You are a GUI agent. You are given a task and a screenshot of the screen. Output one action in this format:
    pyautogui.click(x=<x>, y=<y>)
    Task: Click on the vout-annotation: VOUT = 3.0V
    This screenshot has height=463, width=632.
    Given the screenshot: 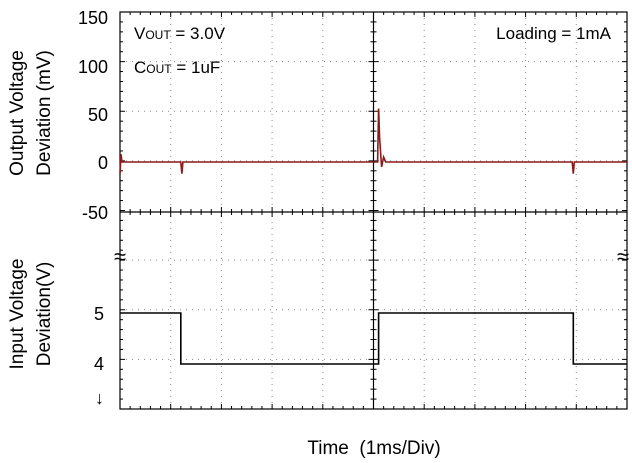 What is the action you would take?
    pyautogui.click(x=180, y=33)
    